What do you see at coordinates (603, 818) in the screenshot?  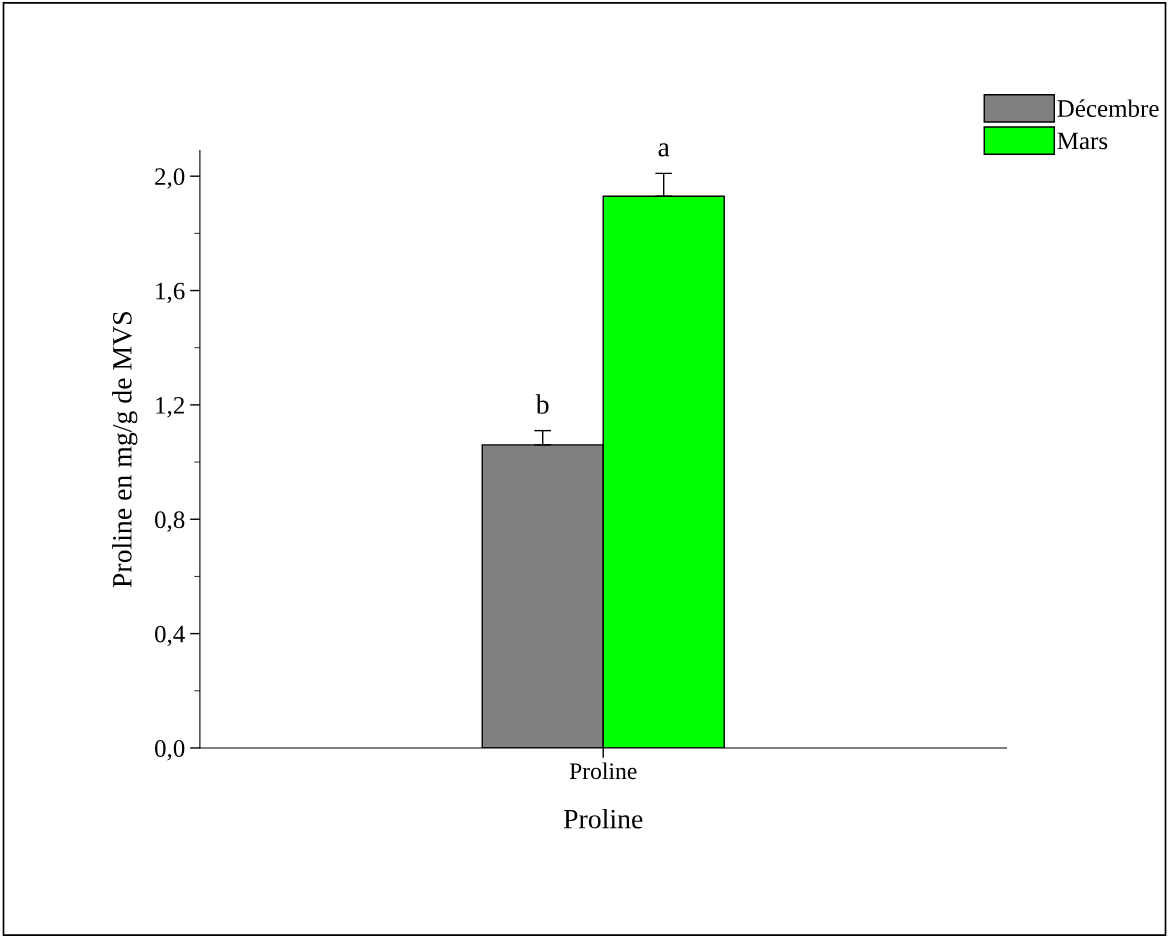 I see `x-axis-title: Proline` at bounding box center [603, 818].